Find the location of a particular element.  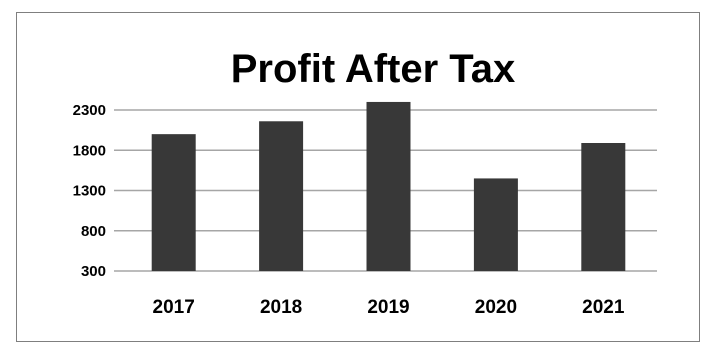

y-tick-label-1800: 1800 is located at coordinates (89, 150).